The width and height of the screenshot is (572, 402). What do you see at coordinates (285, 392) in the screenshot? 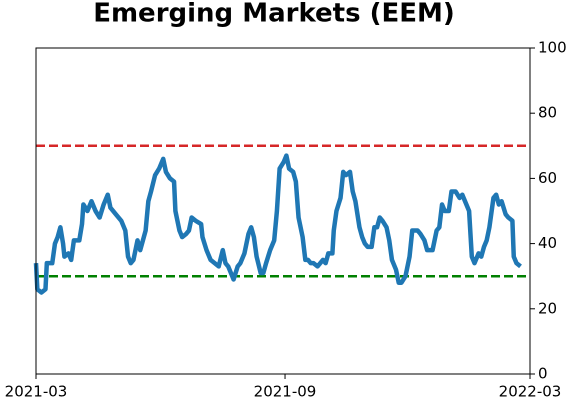
I see `x-tick-label: 2021-09` at bounding box center [285, 392].